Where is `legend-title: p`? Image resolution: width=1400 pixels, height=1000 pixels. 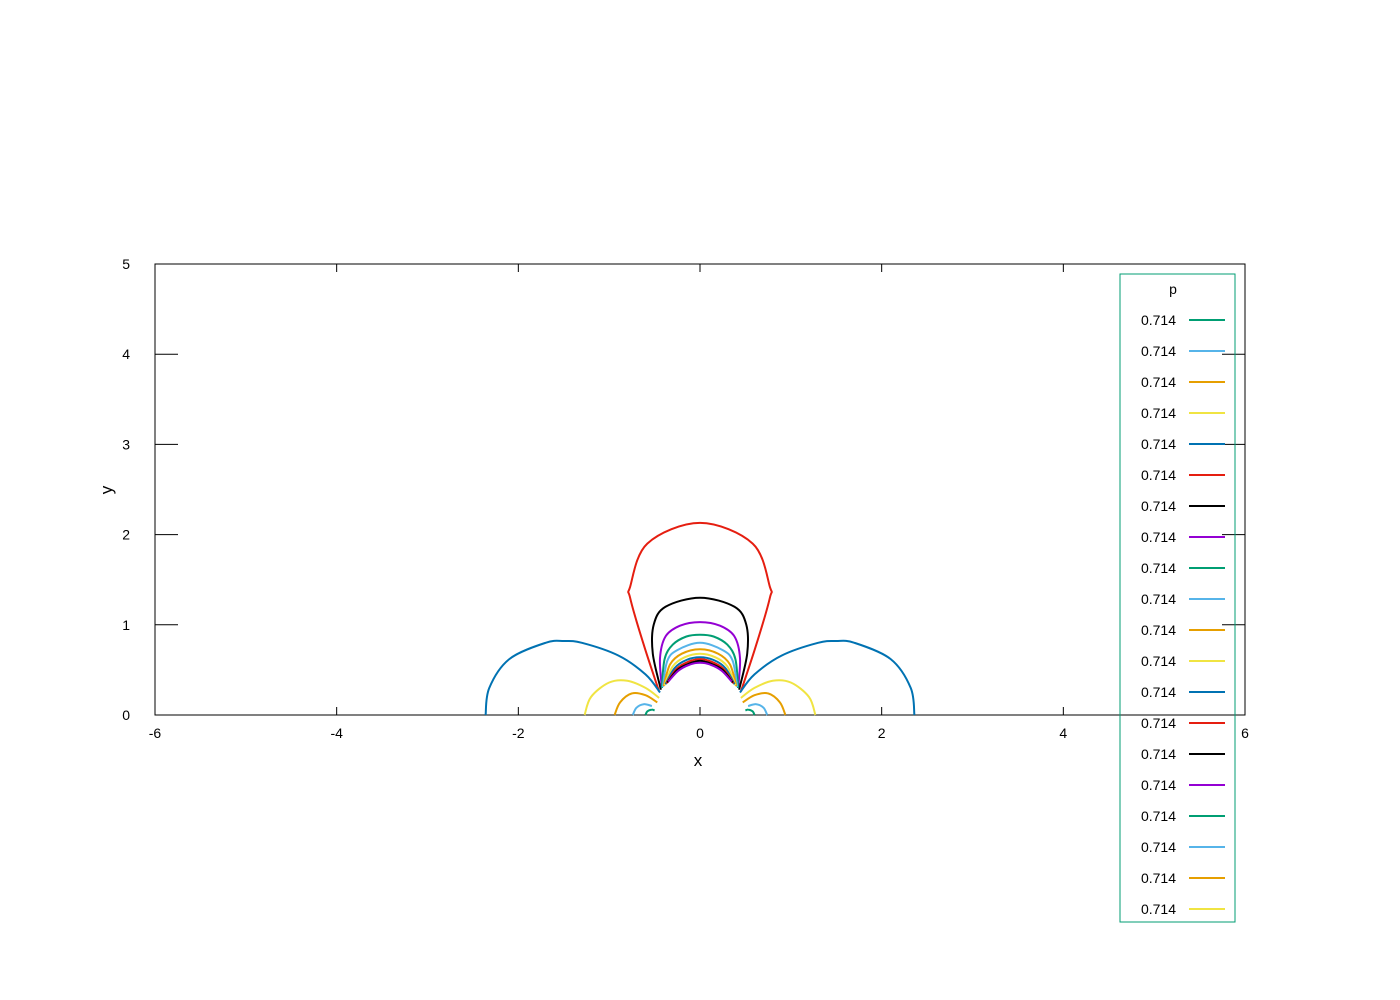 legend-title: p is located at coordinates (1173, 289).